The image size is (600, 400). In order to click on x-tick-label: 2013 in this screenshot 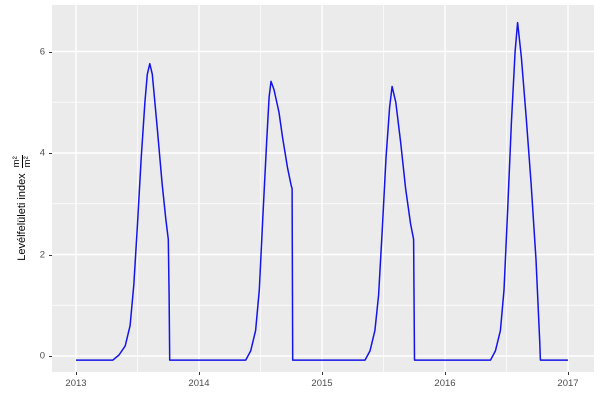, I will do `click(76, 383)`.